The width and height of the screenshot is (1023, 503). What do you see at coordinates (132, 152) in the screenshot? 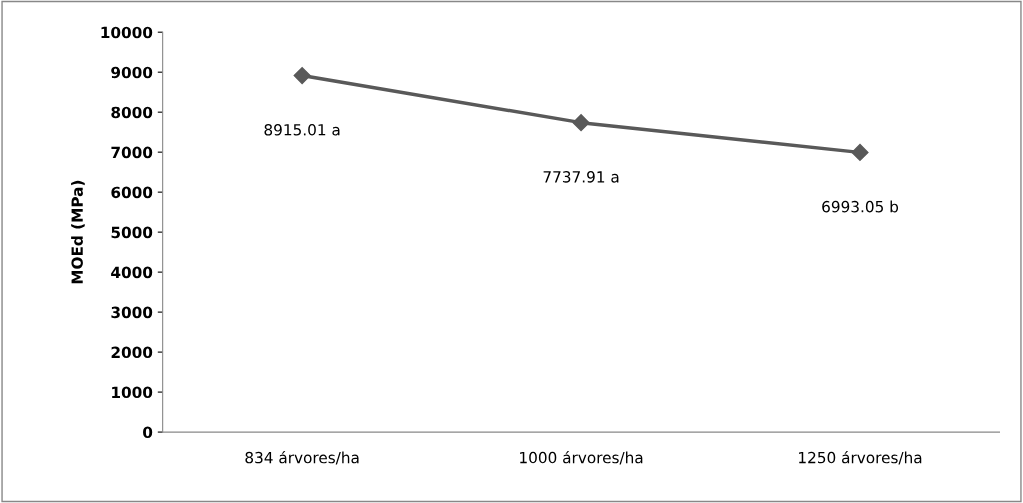
I see `y-tick-label: 7000` at bounding box center [132, 152].